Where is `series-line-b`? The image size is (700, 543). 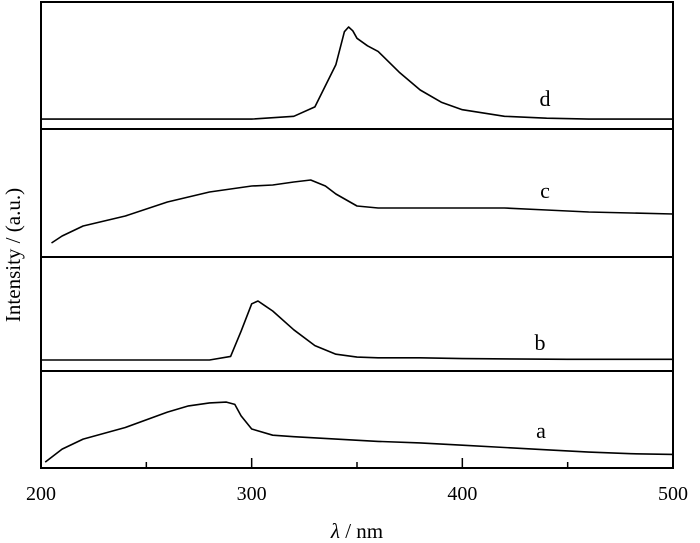
series-line-b is located at coordinates (357, 330).